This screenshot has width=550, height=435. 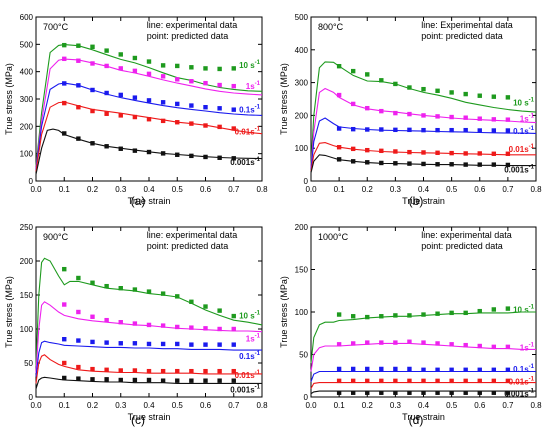 What do you see at coordinates (192, 25) in the screenshot?
I see `legend-note: line: experimental data` at bounding box center [192, 25].